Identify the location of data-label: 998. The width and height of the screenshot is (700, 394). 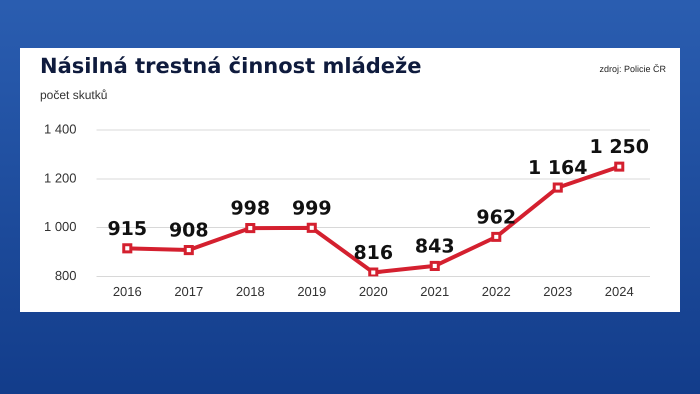
(250, 209).